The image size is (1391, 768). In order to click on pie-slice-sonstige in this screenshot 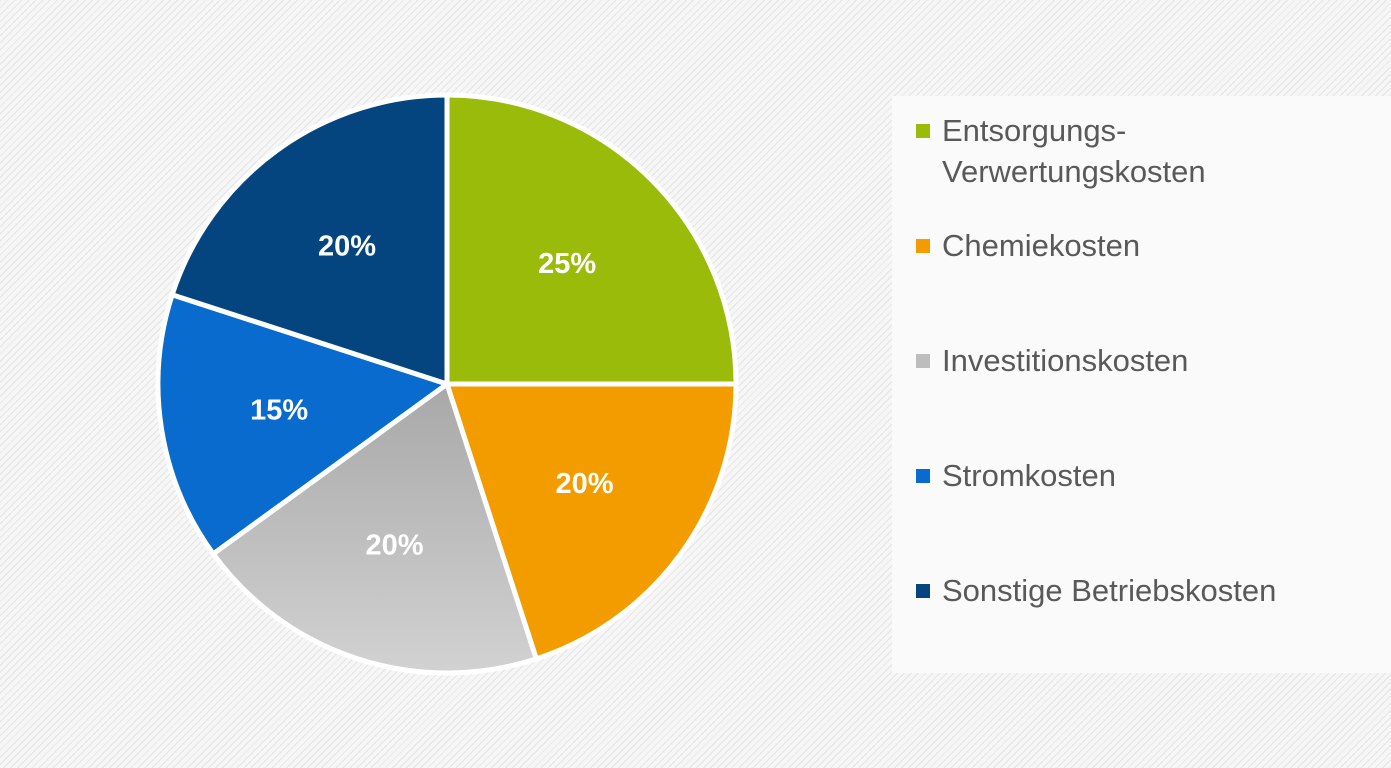, I will do `click(309, 239)`.